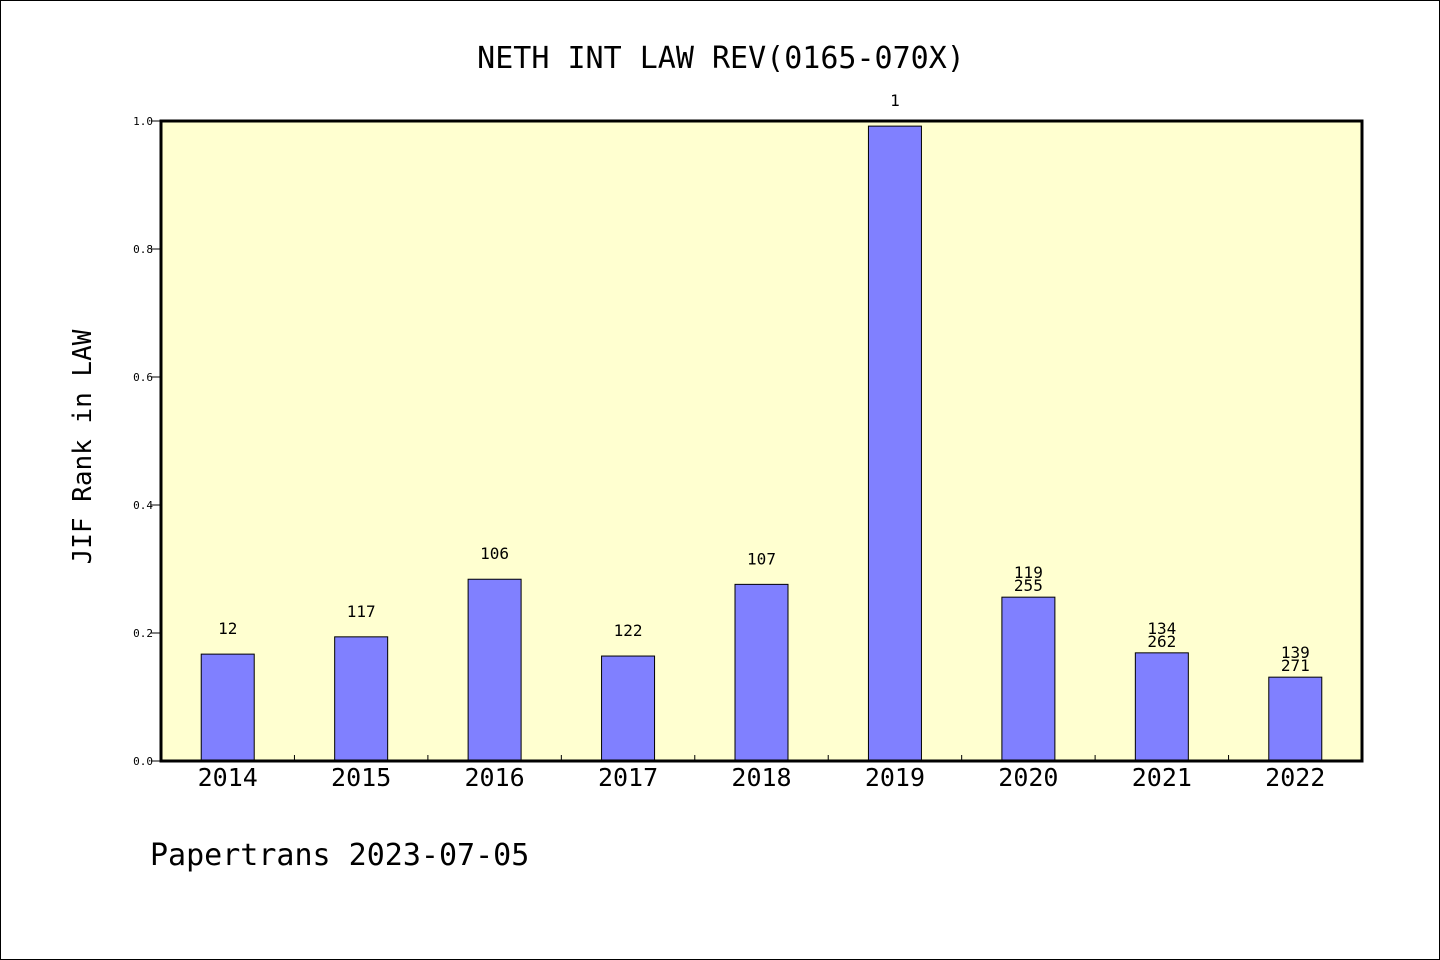 The image size is (1440, 960). What do you see at coordinates (628, 708) in the screenshot?
I see `bar-2017` at bounding box center [628, 708].